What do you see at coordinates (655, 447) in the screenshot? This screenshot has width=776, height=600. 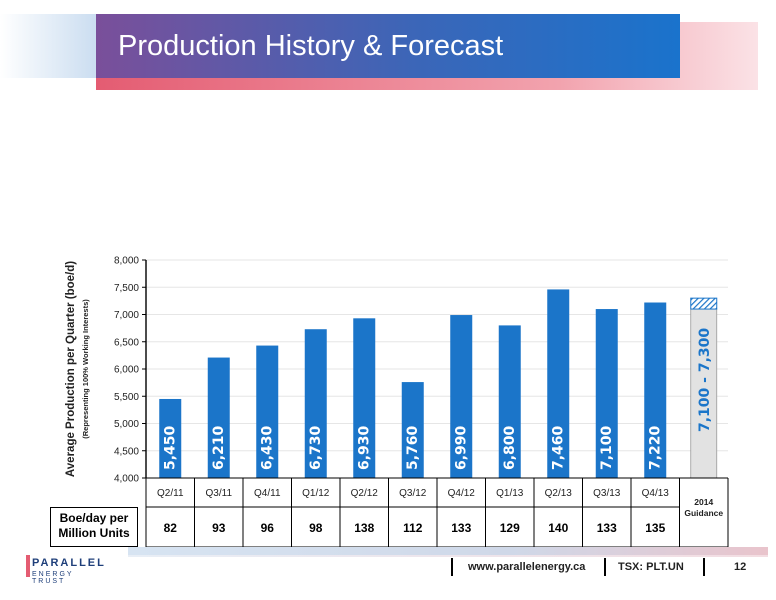 I see `bar-value-label: 7,220` at bounding box center [655, 447].